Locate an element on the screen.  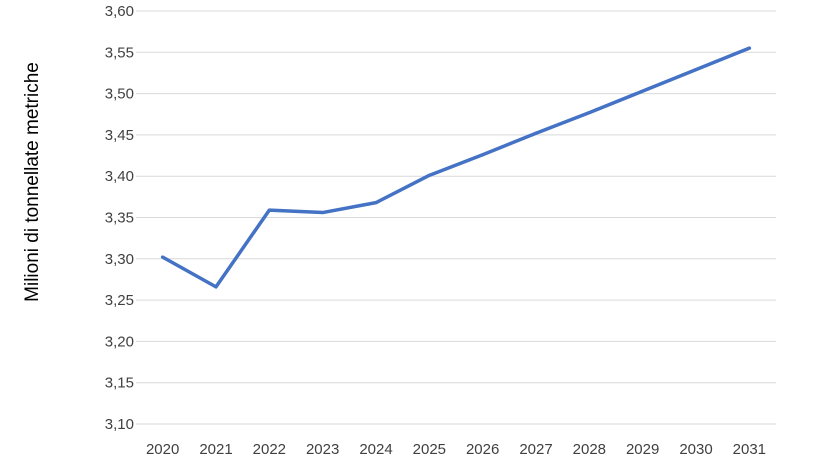
x-tick-label: 2022 is located at coordinates (269, 449).